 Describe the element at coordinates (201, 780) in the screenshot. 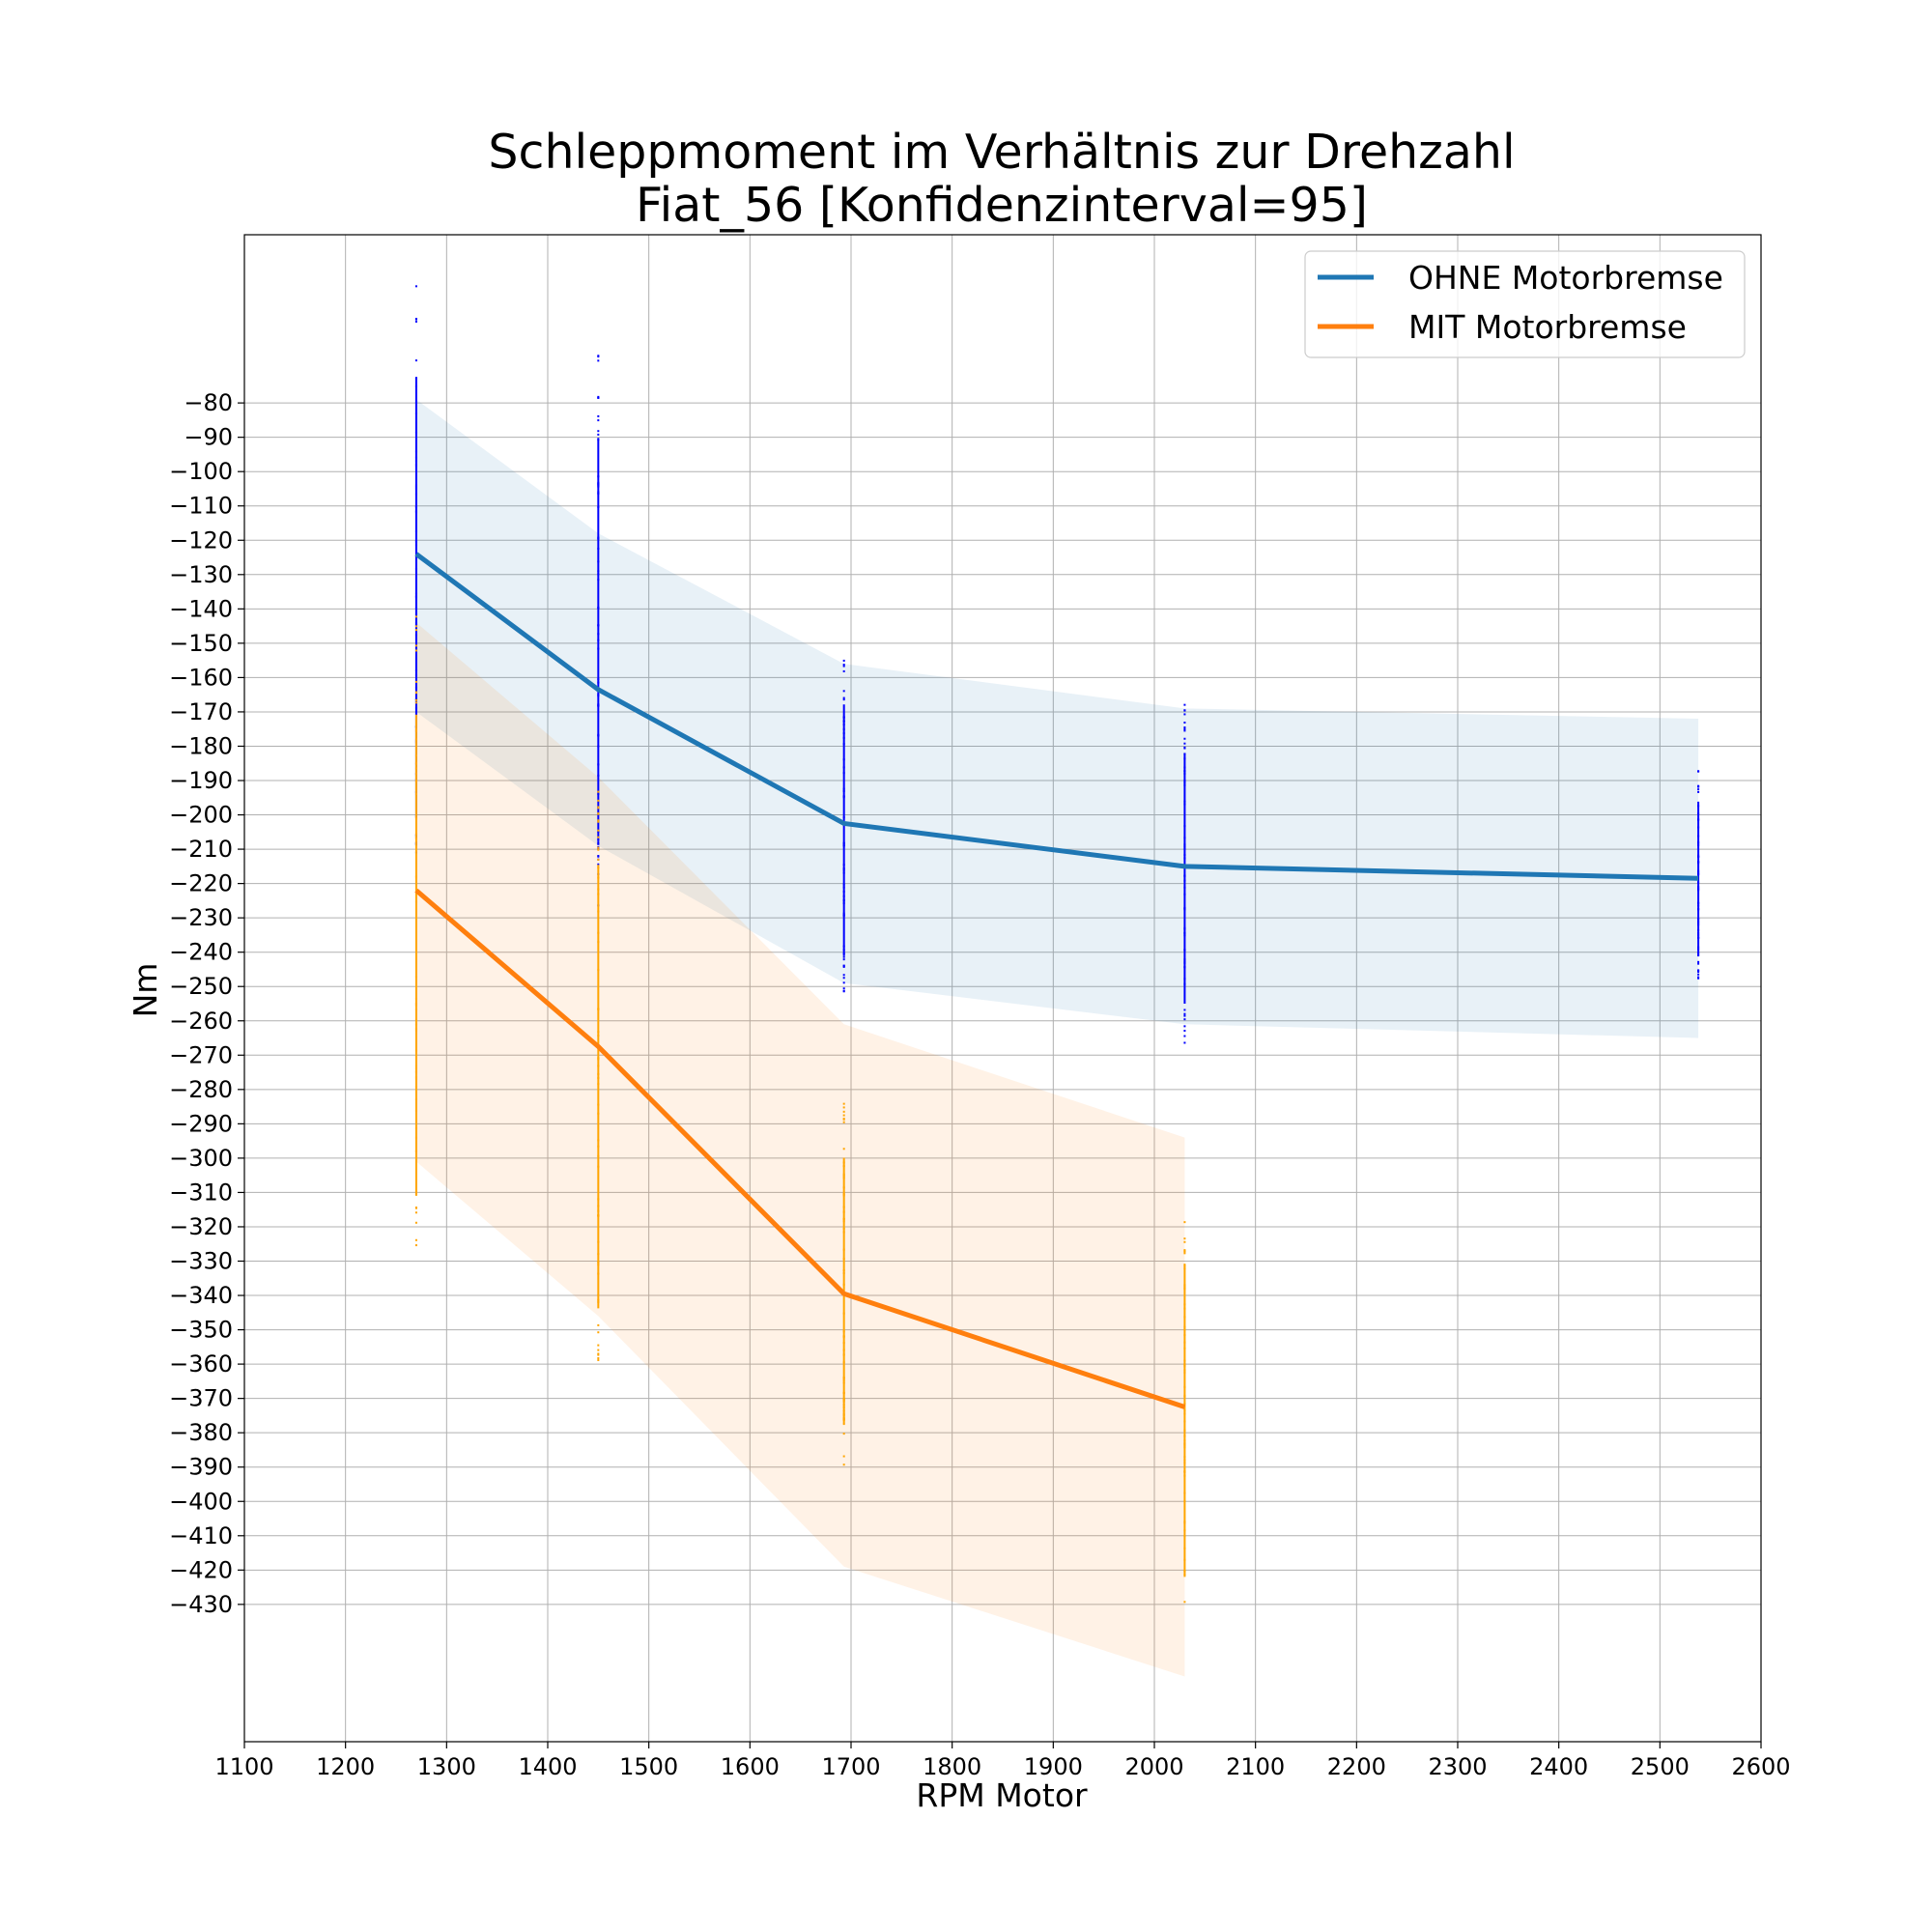

I see `y-tick-label: −190` at that location.